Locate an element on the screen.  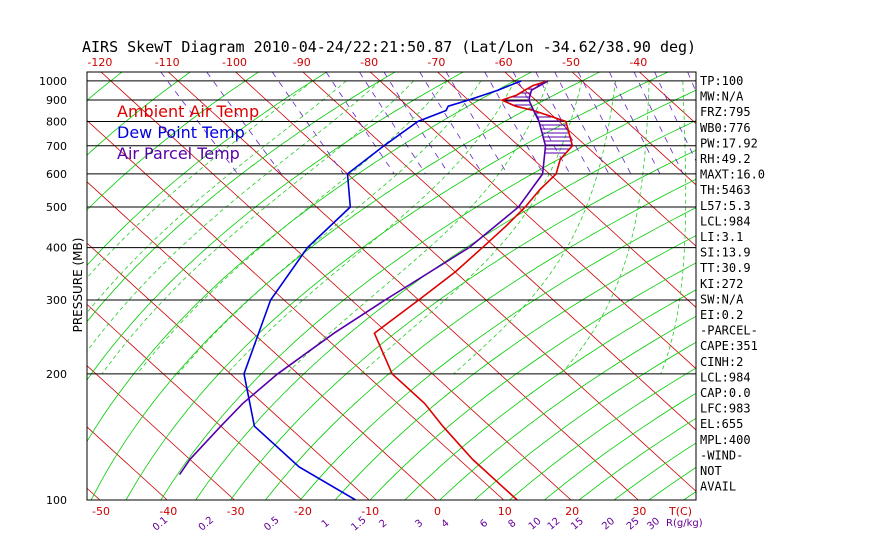
stat-entry: MW:N/A is located at coordinates (722, 97).